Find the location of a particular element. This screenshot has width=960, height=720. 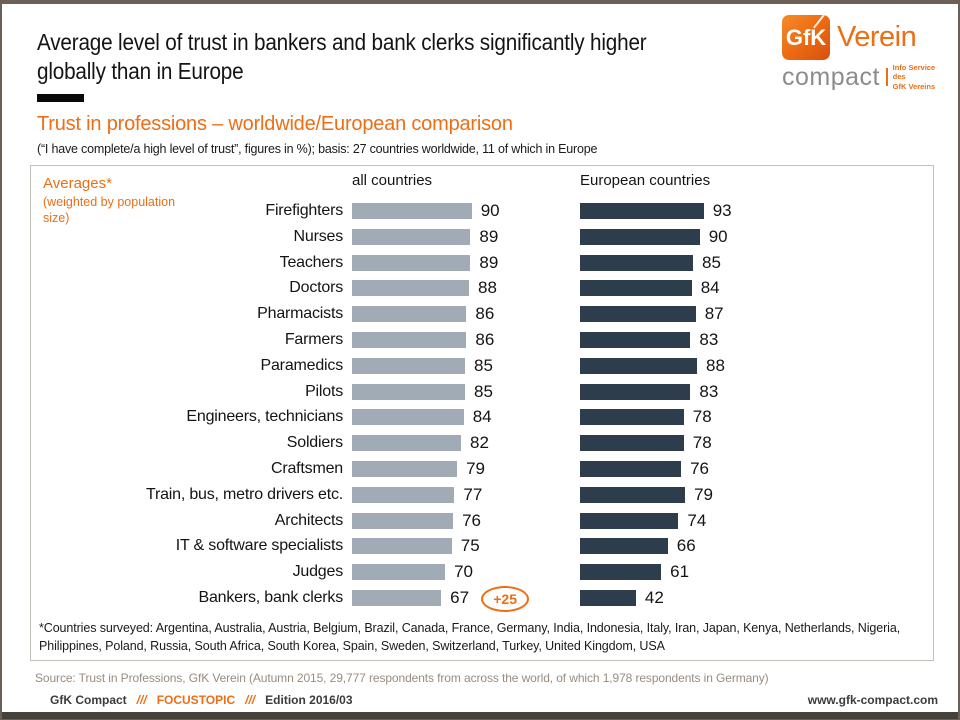

gfk-logo-icon: GfK is located at coordinates (806, 37).